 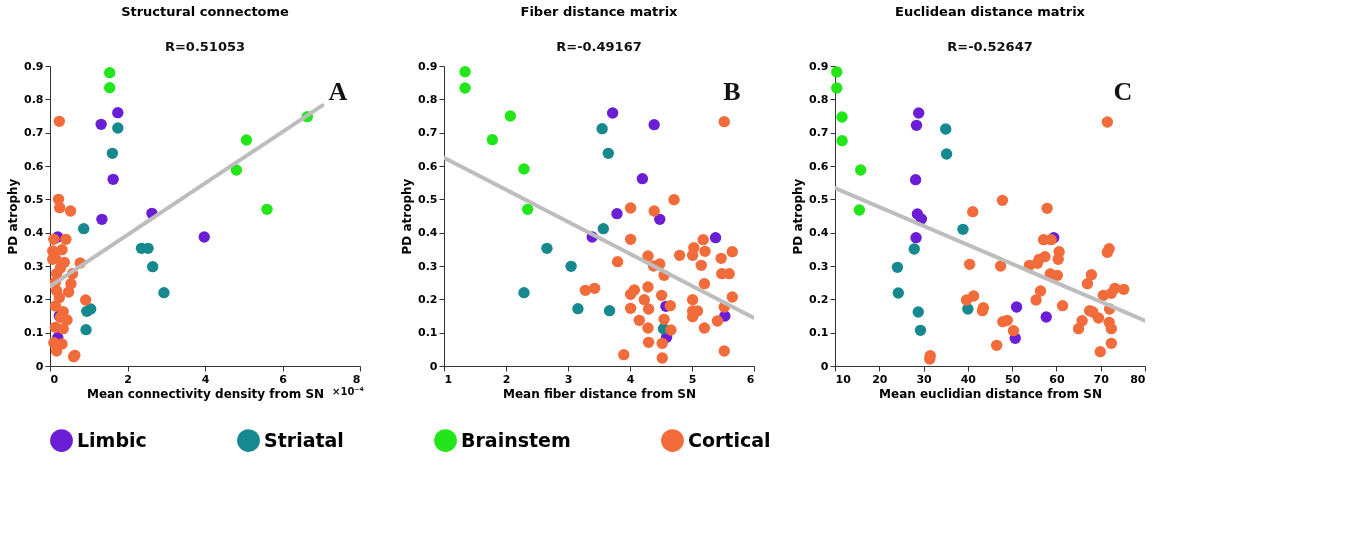 What do you see at coordinates (1101, 379) in the screenshot?
I see `x-tick-label: 70` at bounding box center [1101, 379].